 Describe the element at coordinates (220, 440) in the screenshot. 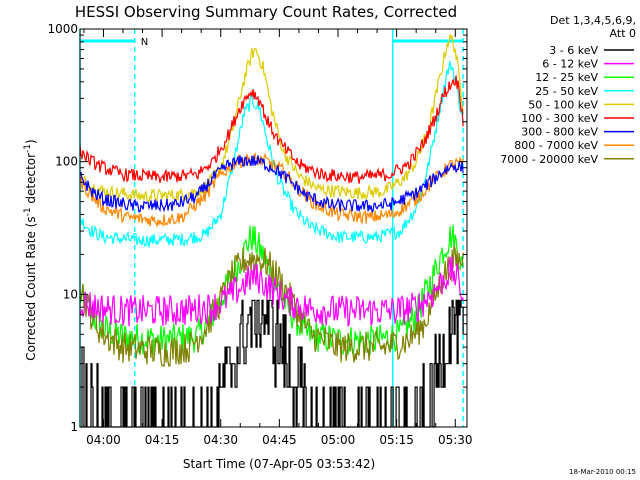

I see `x-tick-label: 04:30` at that location.